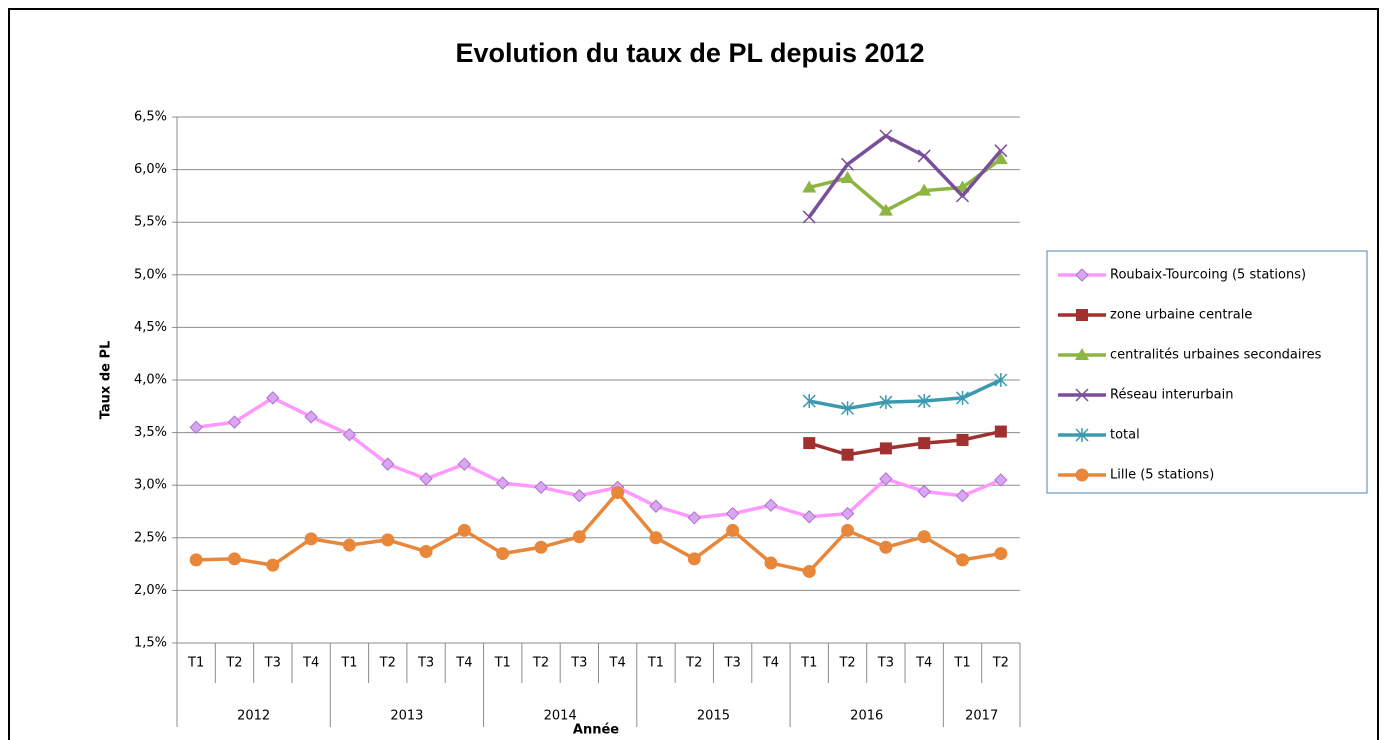 The height and width of the screenshot is (740, 1385). Describe the element at coordinates (1216, 355) in the screenshot. I see `legend-label: centralités urbaines secondaires` at that location.